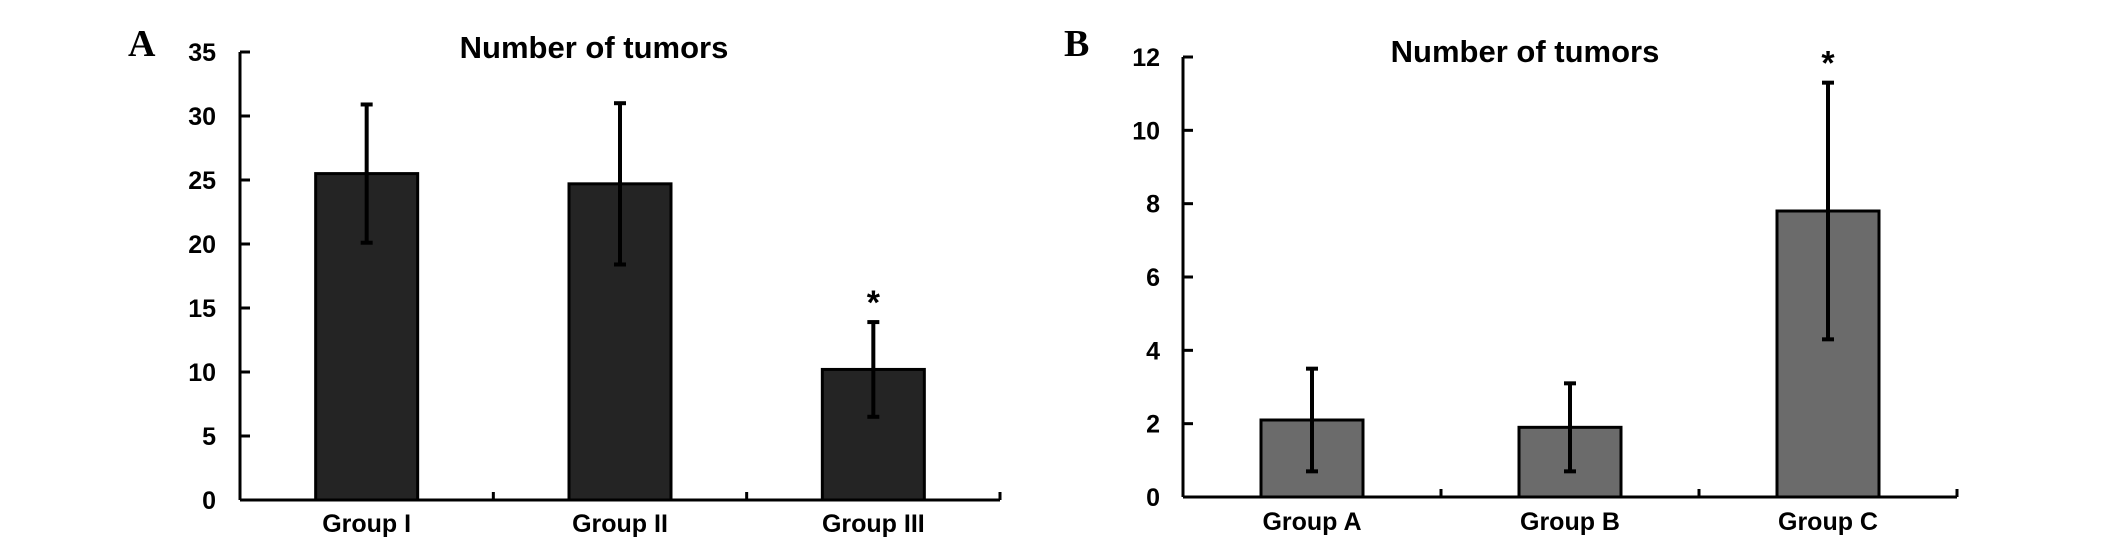 This screenshot has width=2126, height=542. I want to click on x-category-label: Group C, so click(1828, 522).